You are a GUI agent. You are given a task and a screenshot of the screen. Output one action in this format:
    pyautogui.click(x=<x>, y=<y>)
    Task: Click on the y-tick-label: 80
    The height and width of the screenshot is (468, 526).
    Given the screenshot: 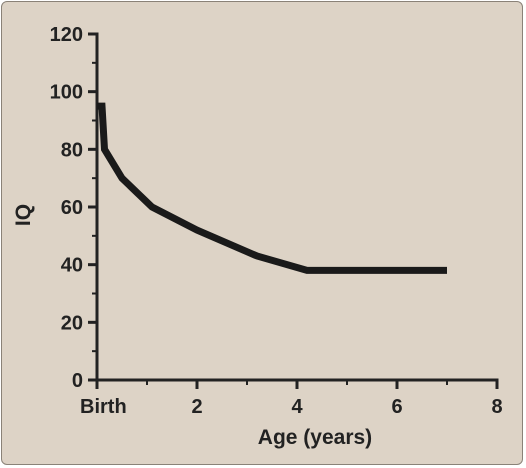 What is the action you would take?
    pyautogui.click(x=72, y=150)
    